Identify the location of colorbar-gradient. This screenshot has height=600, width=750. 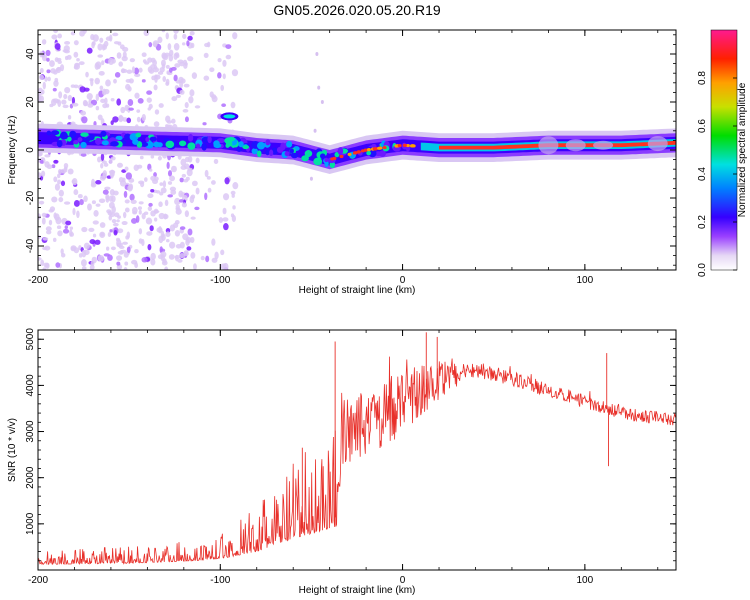
(724, 150).